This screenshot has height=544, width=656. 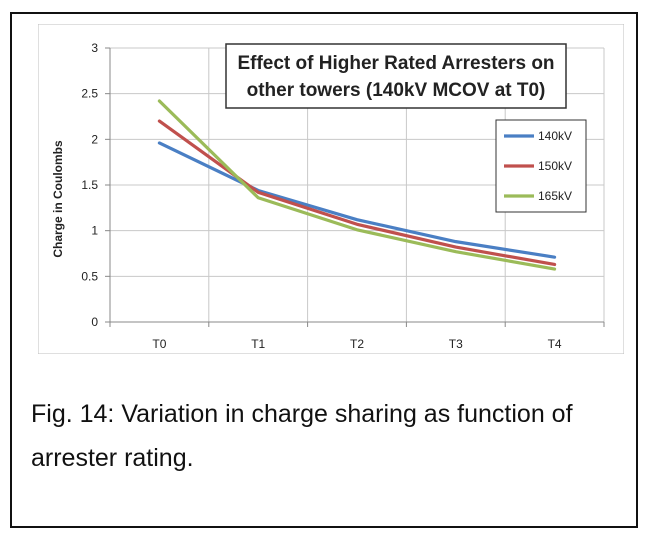 What do you see at coordinates (555, 344) in the screenshot?
I see `x-tick-label: T4` at bounding box center [555, 344].